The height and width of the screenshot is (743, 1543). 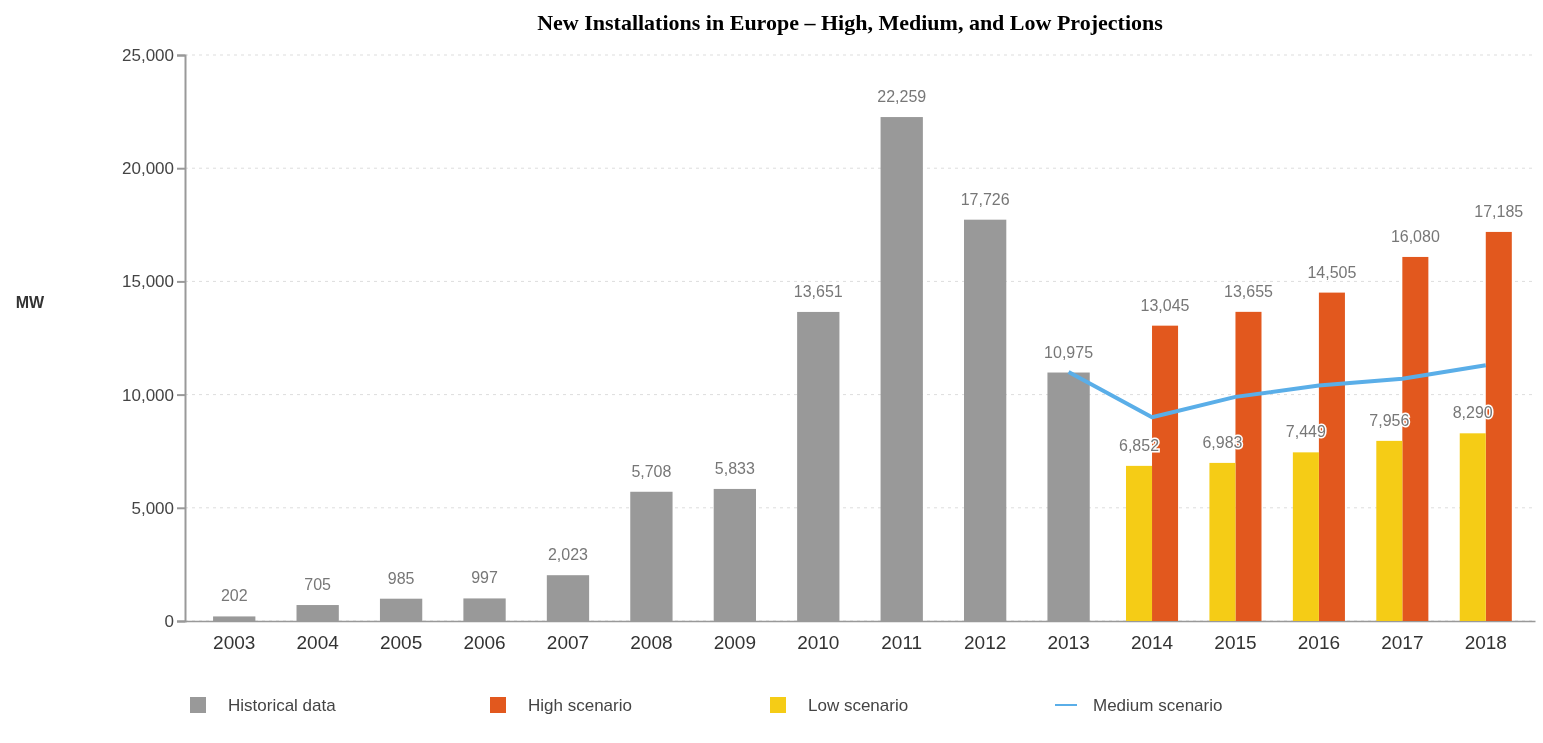 I want to click on y-tick-label: 5,000, so click(x=152, y=508).